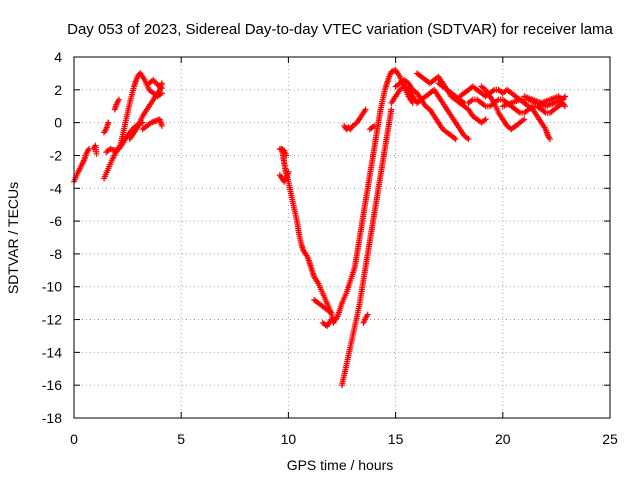  Describe the element at coordinates (52, 320) in the screenshot. I see `y-tick-label: -12` at that location.